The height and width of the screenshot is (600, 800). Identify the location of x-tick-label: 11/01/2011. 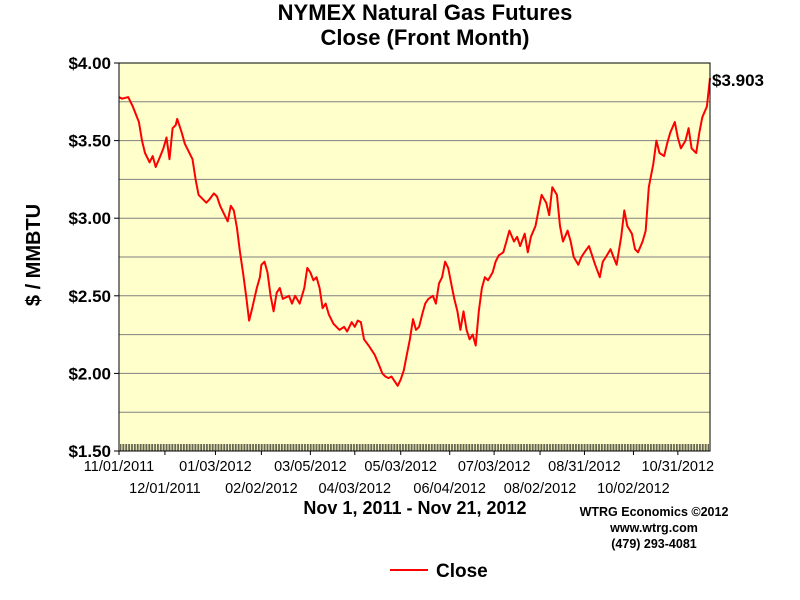
(119, 467).